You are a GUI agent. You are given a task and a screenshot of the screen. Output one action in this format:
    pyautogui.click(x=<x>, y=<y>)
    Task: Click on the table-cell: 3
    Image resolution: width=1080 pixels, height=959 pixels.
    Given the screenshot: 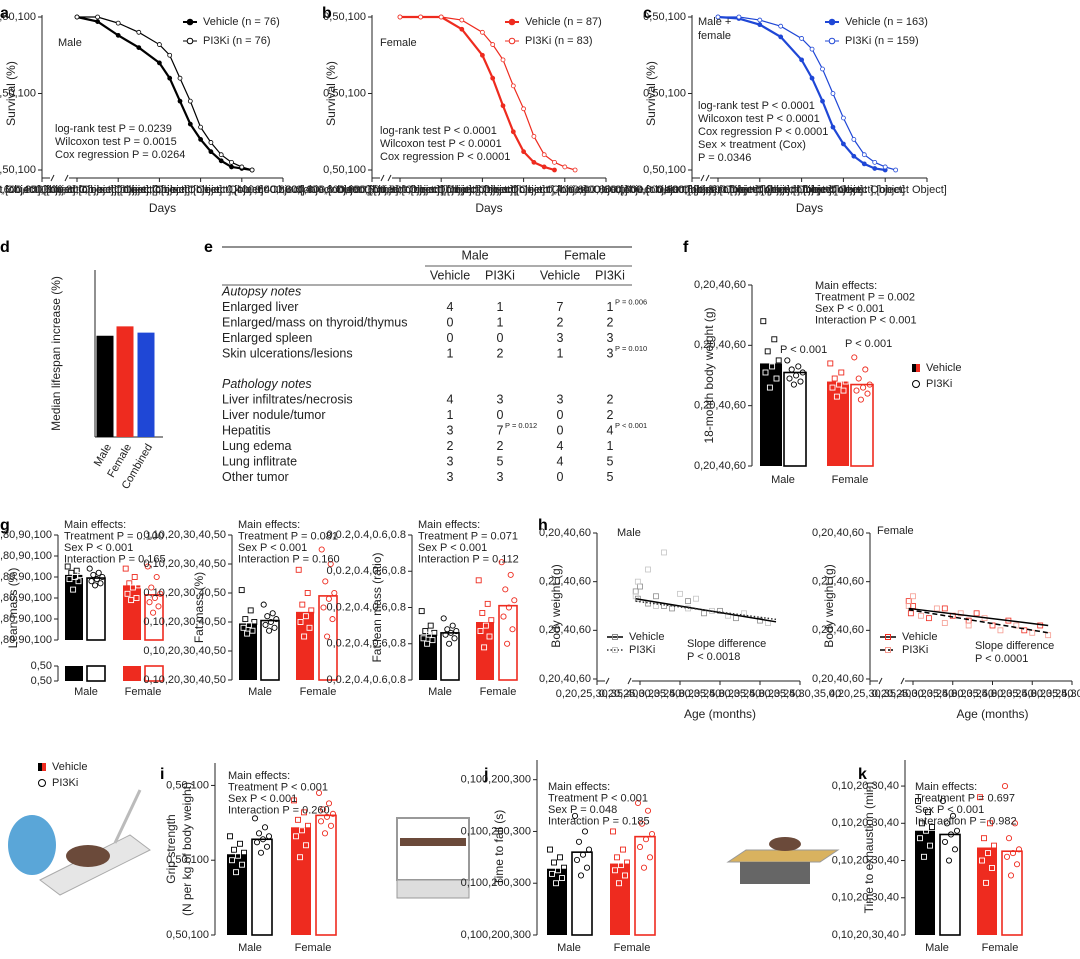 What is the action you would take?
    pyautogui.click(x=500, y=399)
    